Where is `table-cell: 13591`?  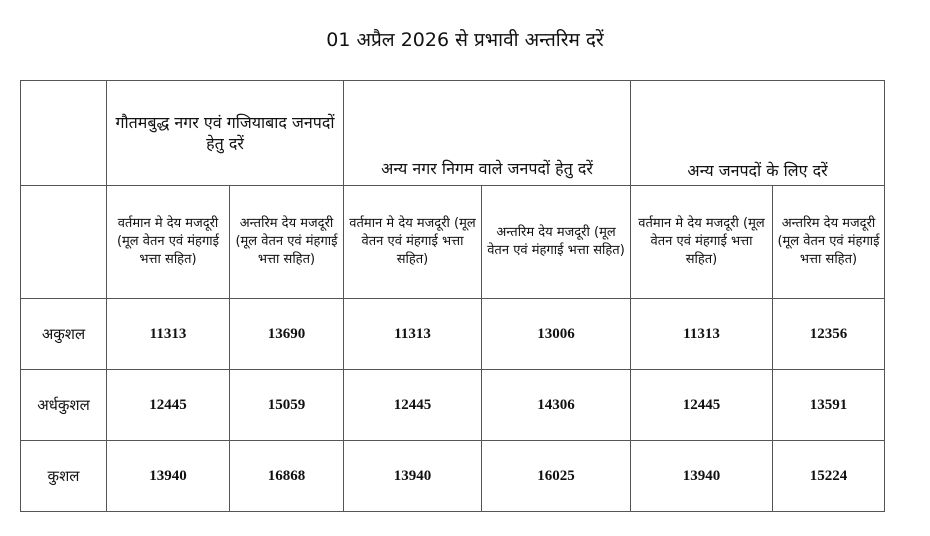 table-cell: 13591 is located at coordinates (828, 405).